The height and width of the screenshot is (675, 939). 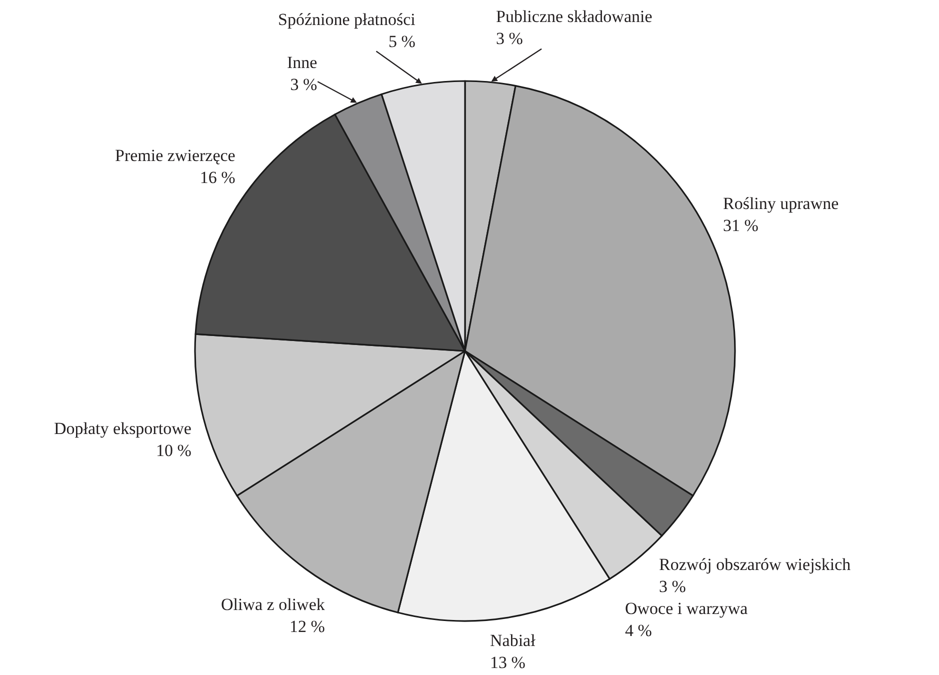 I want to click on slice-label: Nabiał, so click(x=513, y=640).